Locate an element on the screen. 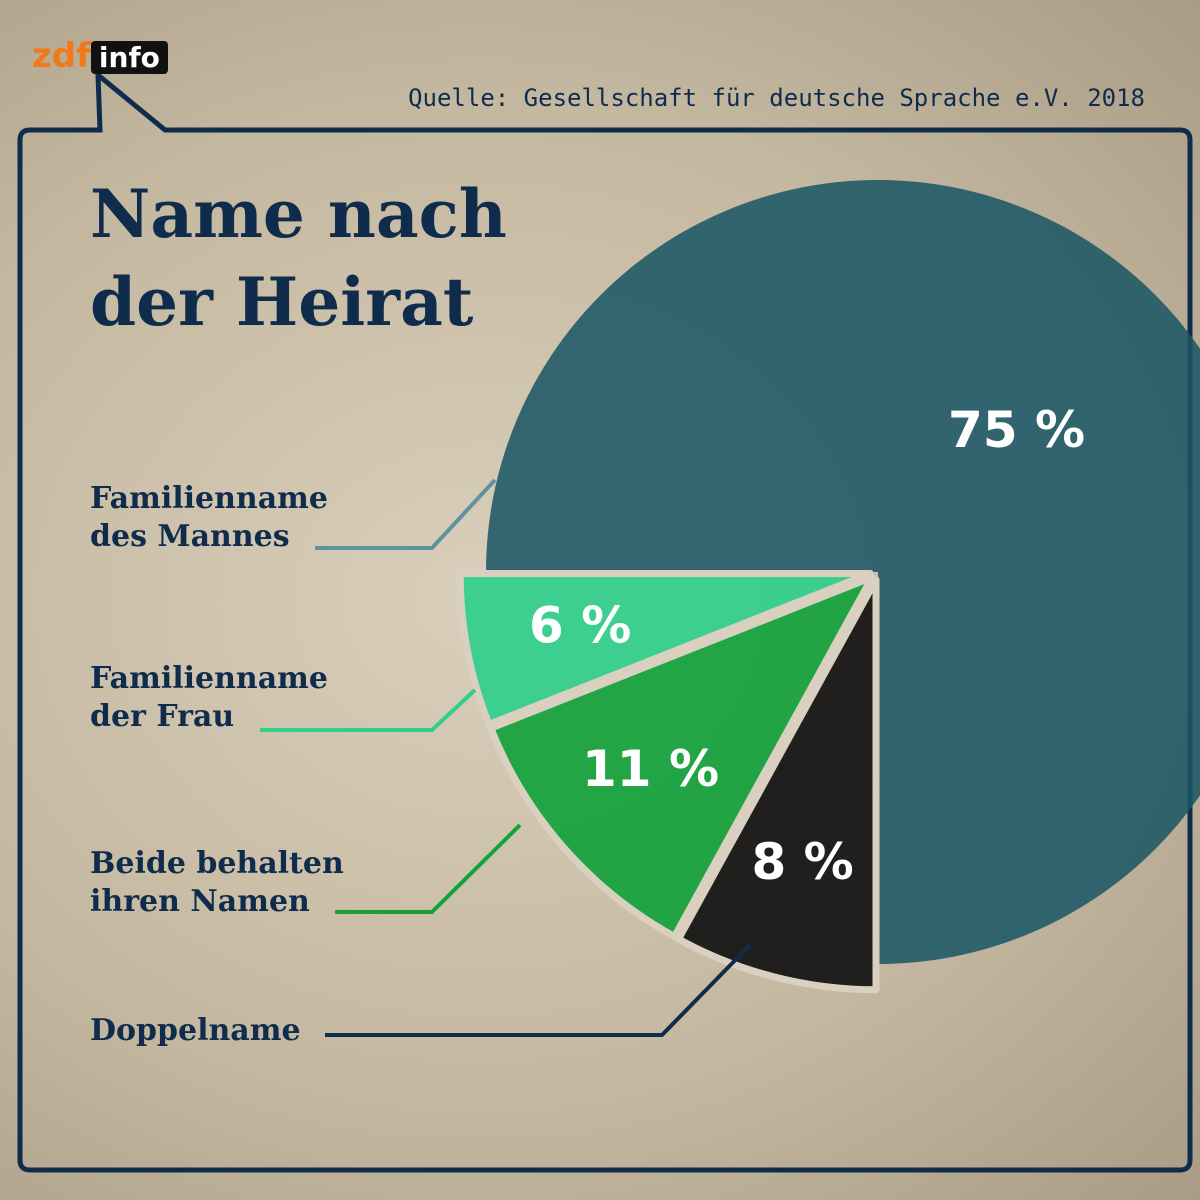 Image resolution: width=1200 pixels, height=1200 pixels. logo-brand: zdf is located at coordinates (61, 56).